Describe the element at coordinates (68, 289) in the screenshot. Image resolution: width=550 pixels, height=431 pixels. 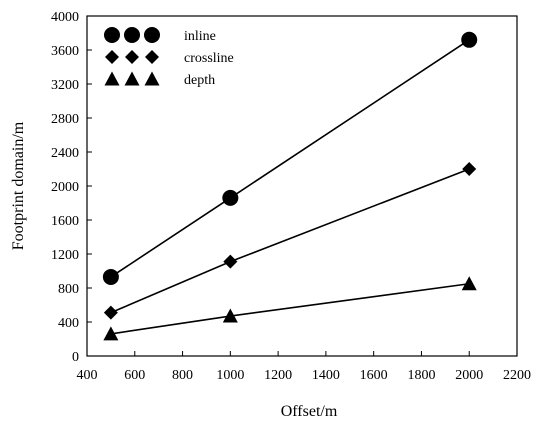
I see `y-tick-label: 800` at that location.